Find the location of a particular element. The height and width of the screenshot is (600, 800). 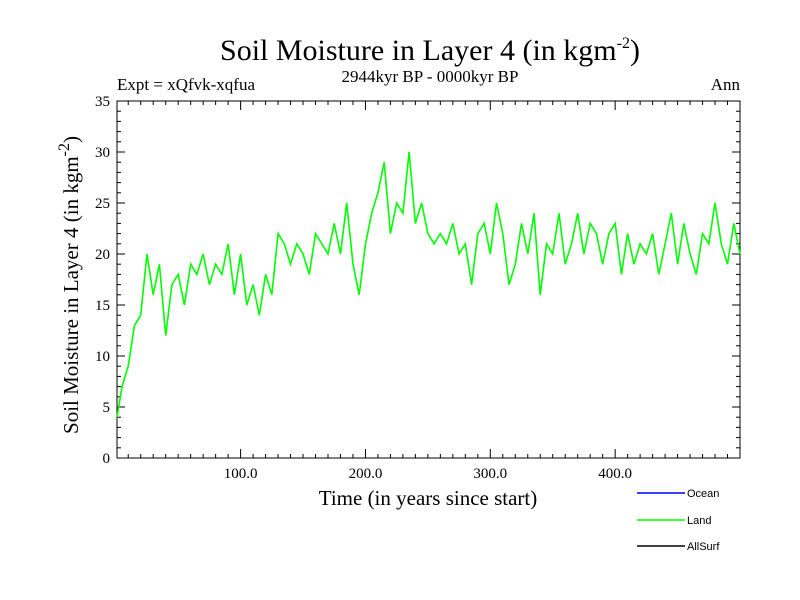

x-tick-label: 100.0 is located at coordinates (241, 474).